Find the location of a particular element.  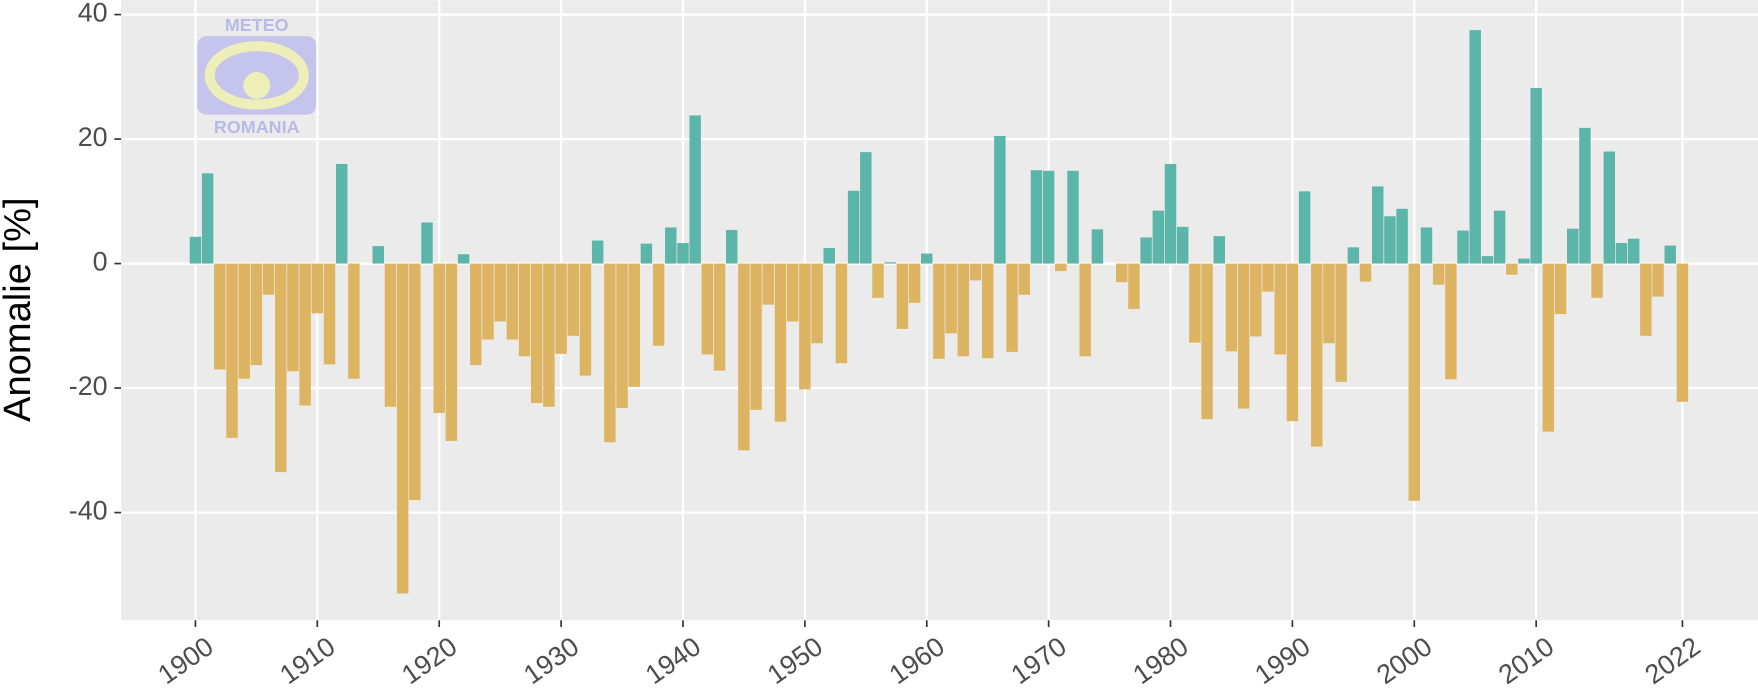

logo-bottom: ROMANIA is located at coordinates (257, 127).